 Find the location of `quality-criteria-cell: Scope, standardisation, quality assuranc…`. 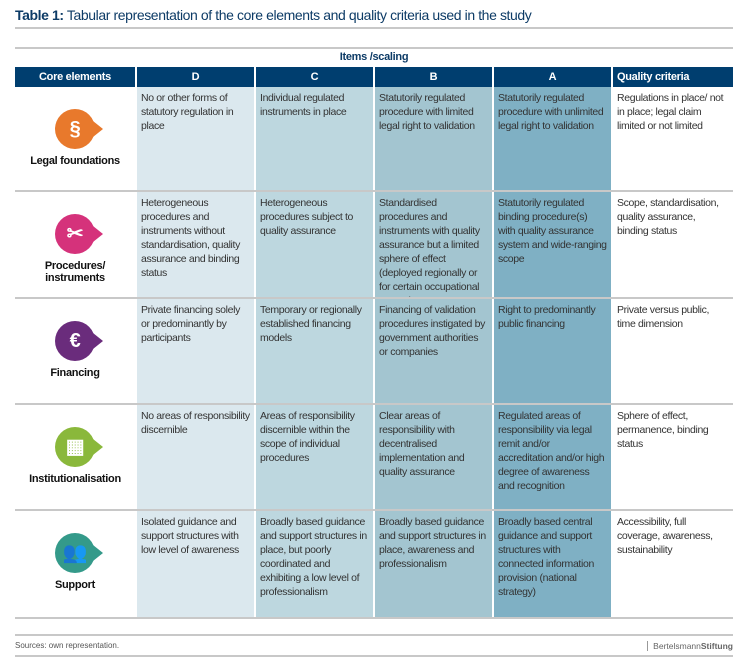

quality-criteria-cell: Scope, standardisation, quality assuranc… is located at coordinates (668, 217).